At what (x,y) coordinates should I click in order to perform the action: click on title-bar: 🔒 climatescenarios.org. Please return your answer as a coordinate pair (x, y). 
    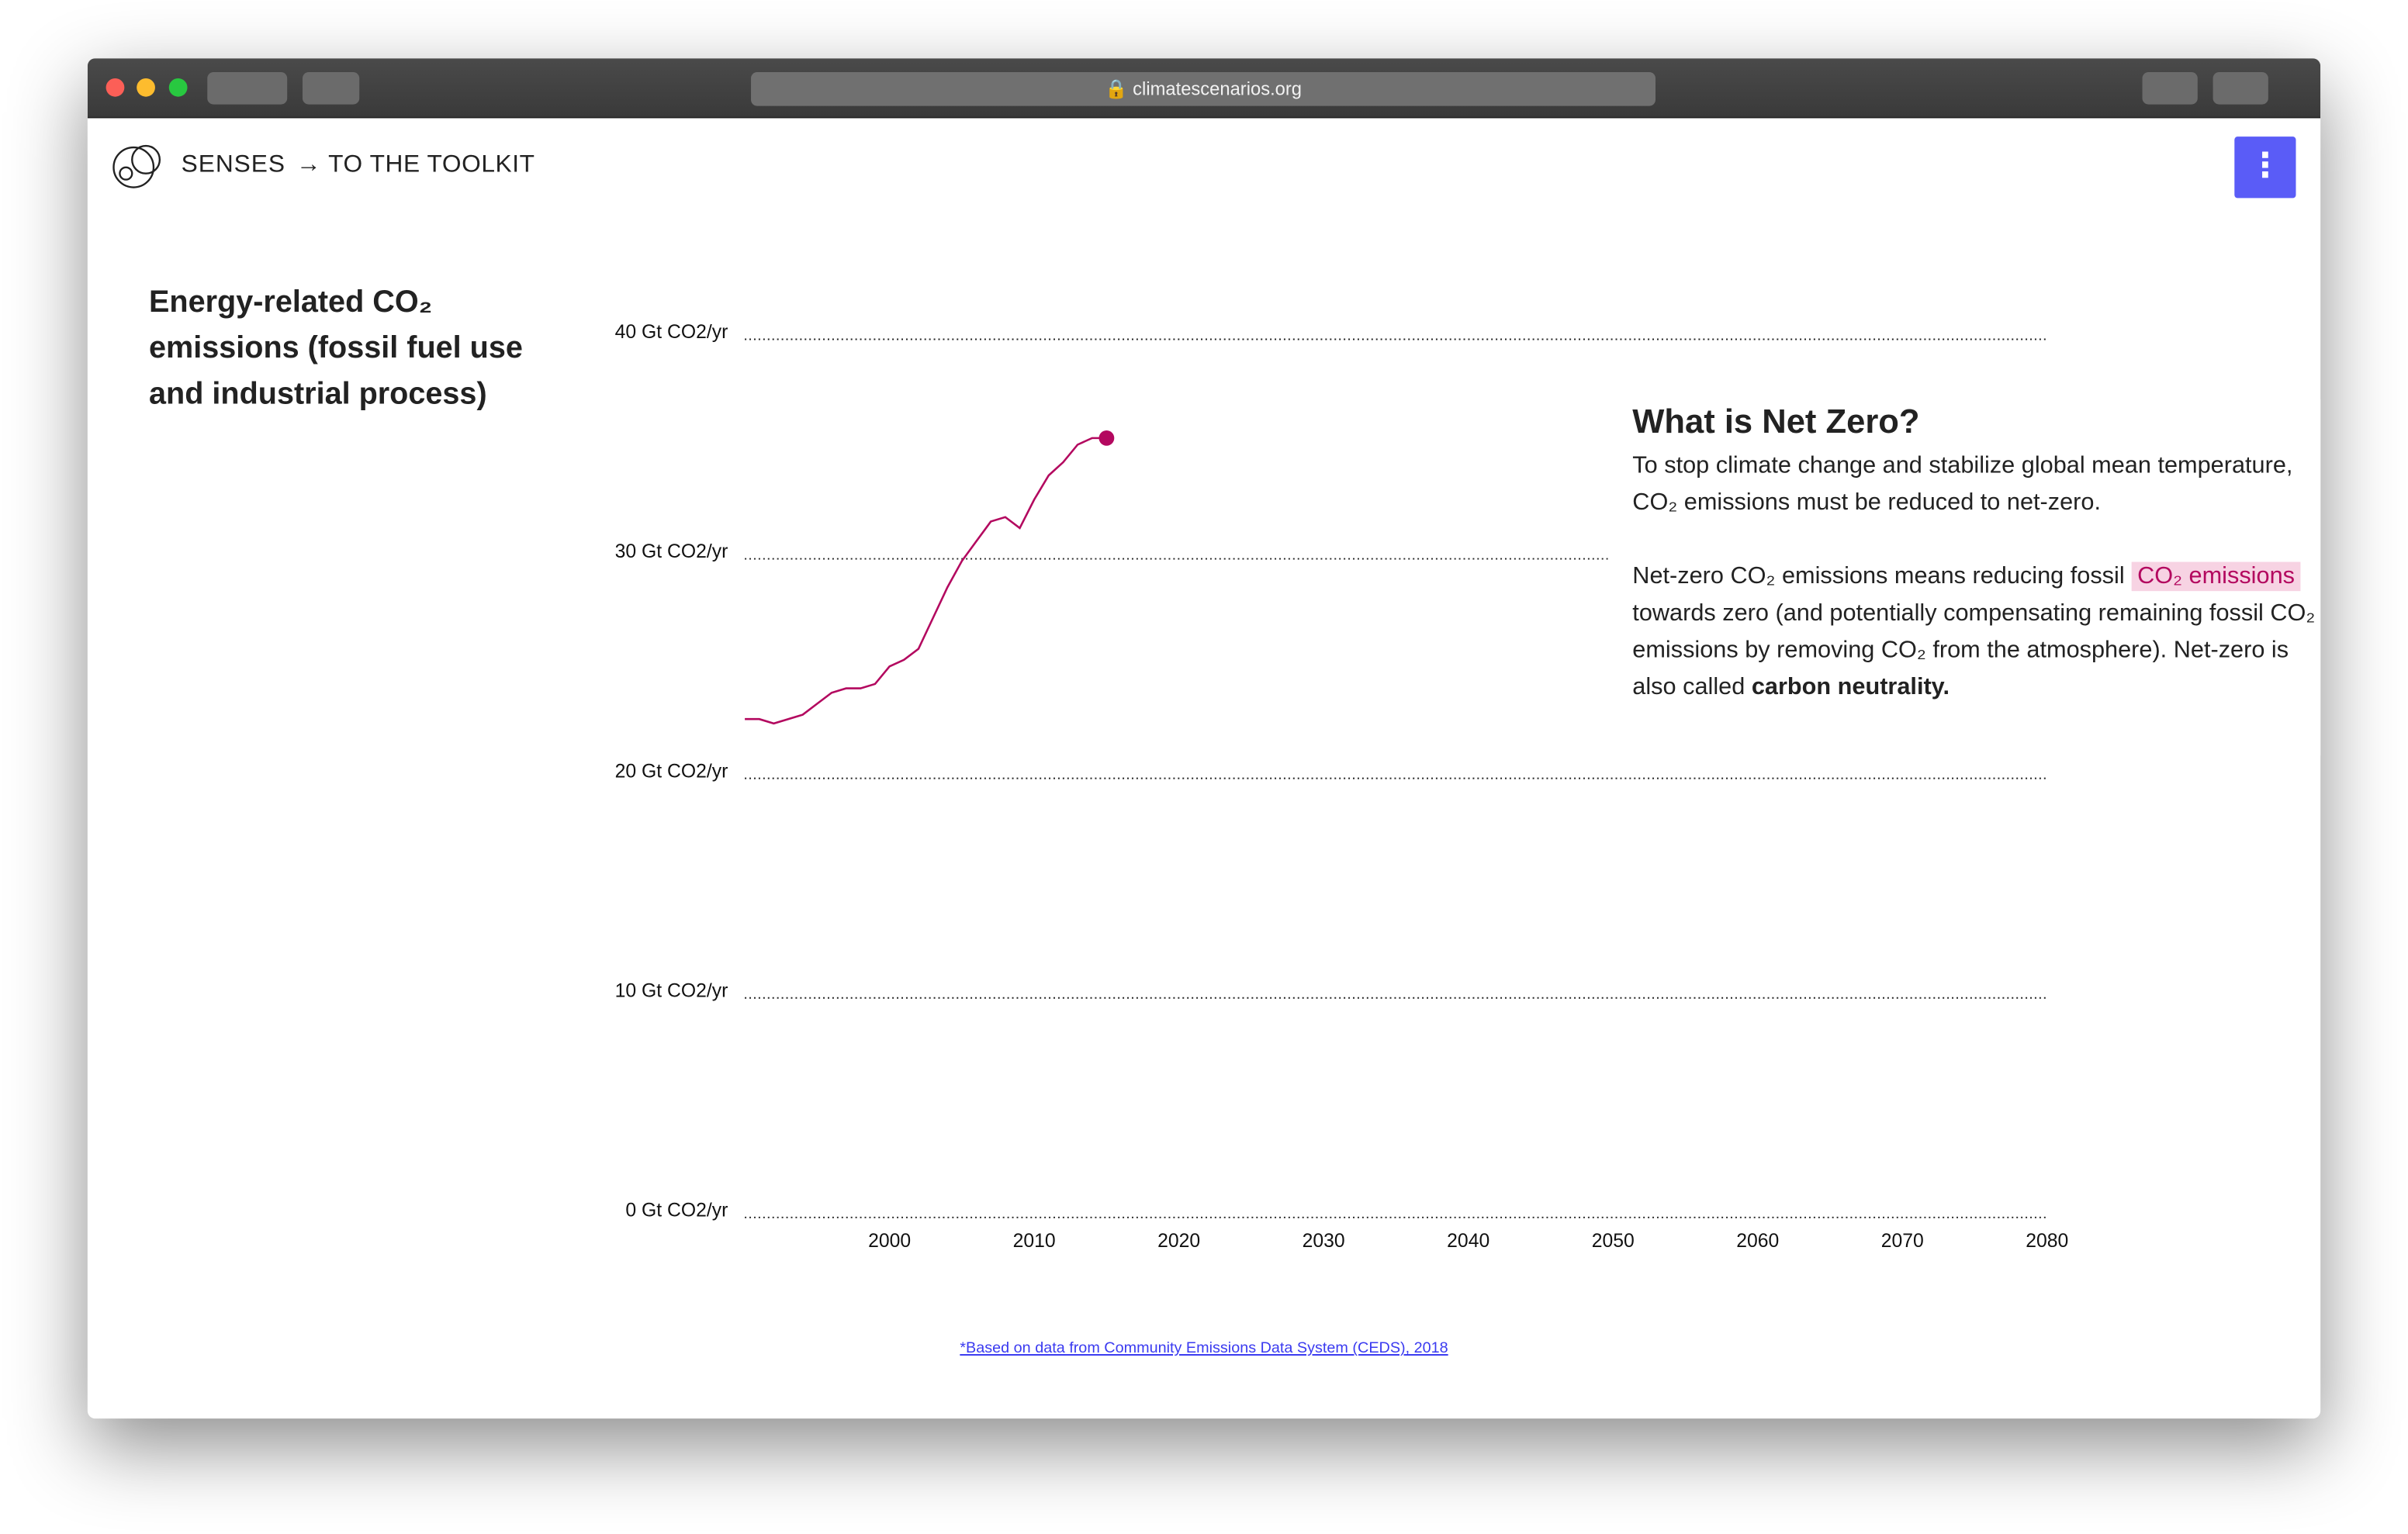
    Looking at the image, I should click on (1204, 88).